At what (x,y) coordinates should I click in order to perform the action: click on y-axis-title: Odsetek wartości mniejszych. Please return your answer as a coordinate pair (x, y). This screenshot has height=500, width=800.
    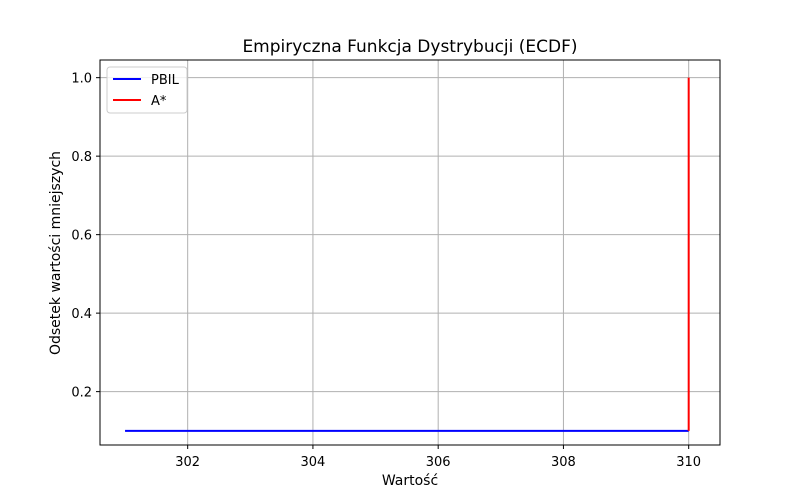
    Looking at the image, I should click on (56, 253).